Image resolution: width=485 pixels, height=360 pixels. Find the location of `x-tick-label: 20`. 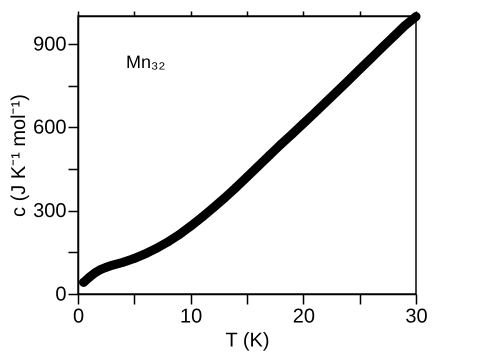

x-tick-label: 20 is located at coordinates (303, 317).